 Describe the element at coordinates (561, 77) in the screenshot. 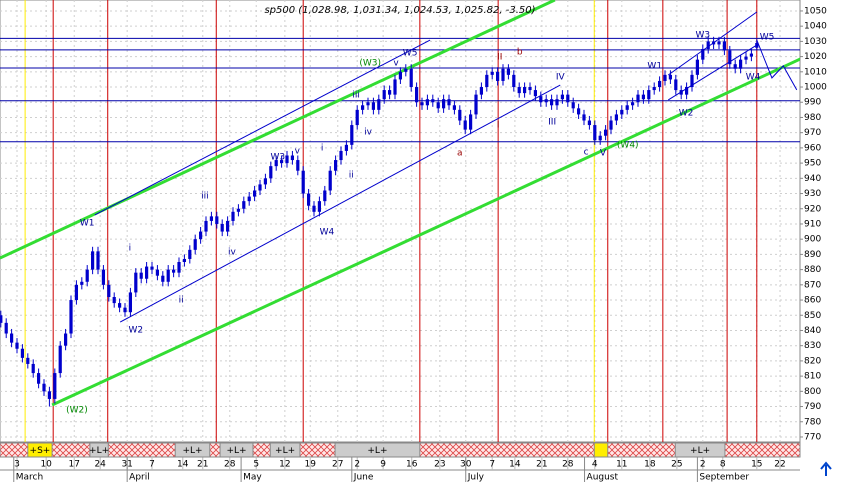

I see `wave-label: IV` at that location.